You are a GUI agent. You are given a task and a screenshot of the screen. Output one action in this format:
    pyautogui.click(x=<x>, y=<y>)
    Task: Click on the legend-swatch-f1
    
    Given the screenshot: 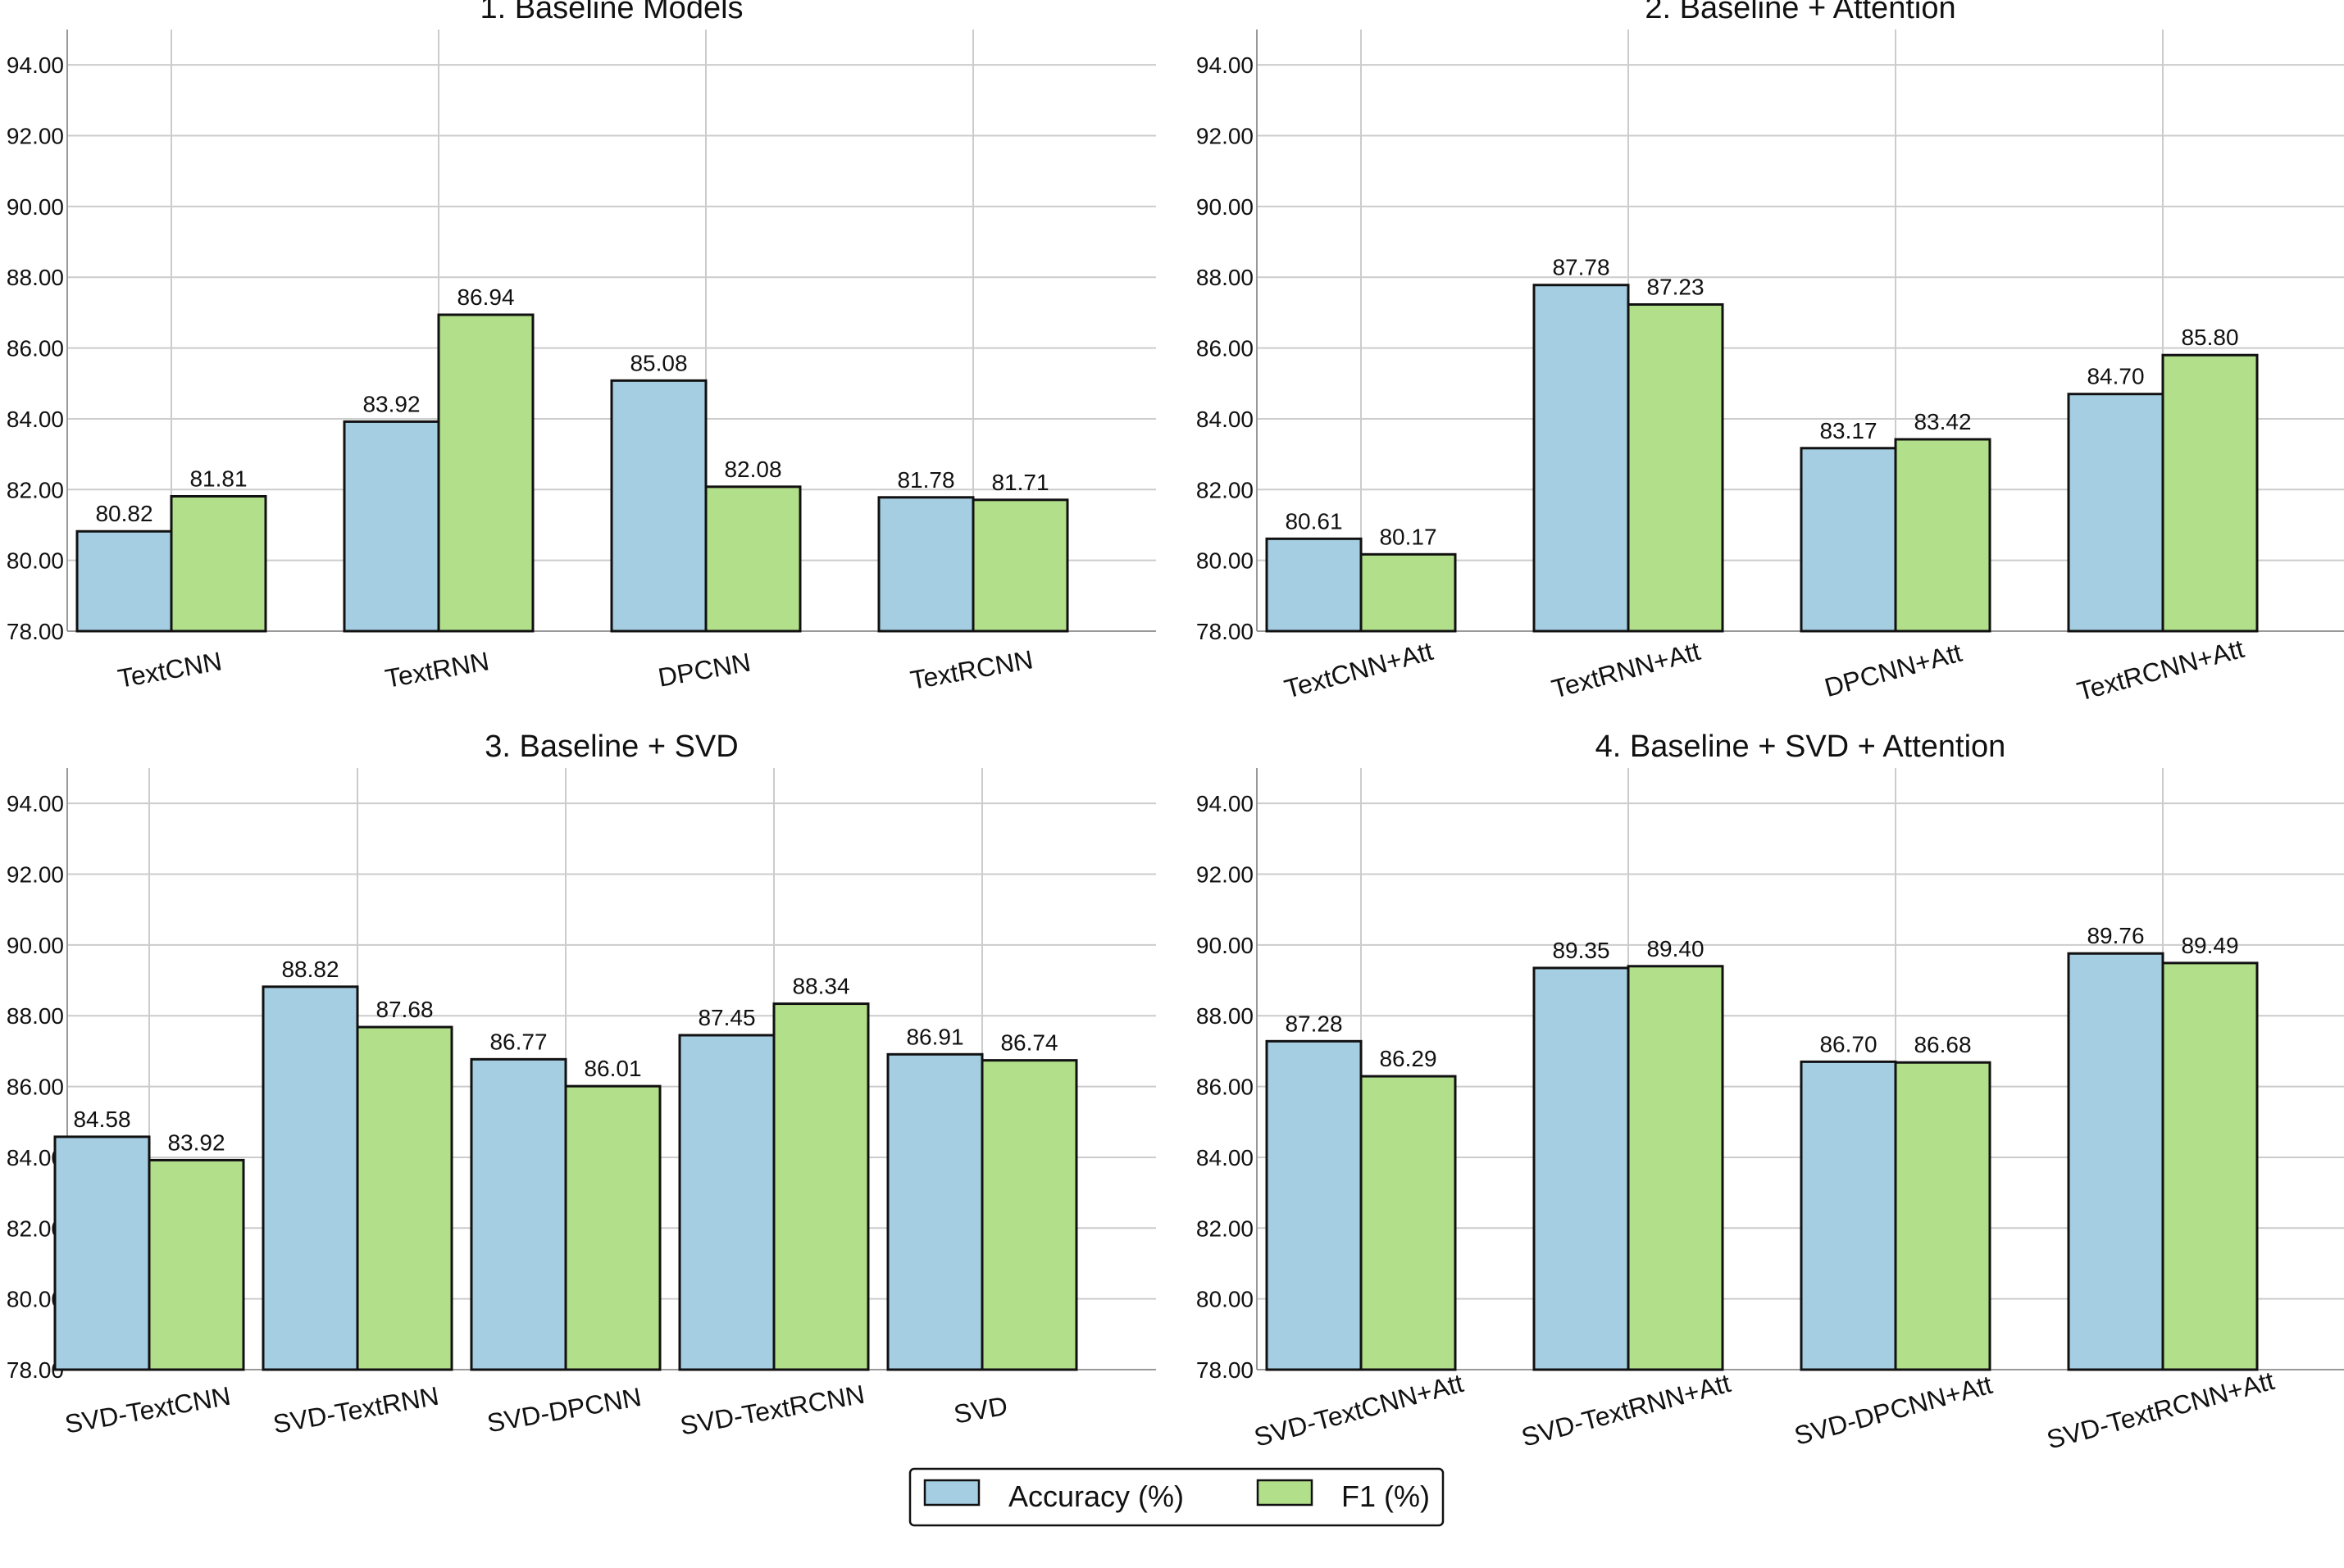 What is the action you would take?
    pyautogui.click(x=1284, y=1493)
    